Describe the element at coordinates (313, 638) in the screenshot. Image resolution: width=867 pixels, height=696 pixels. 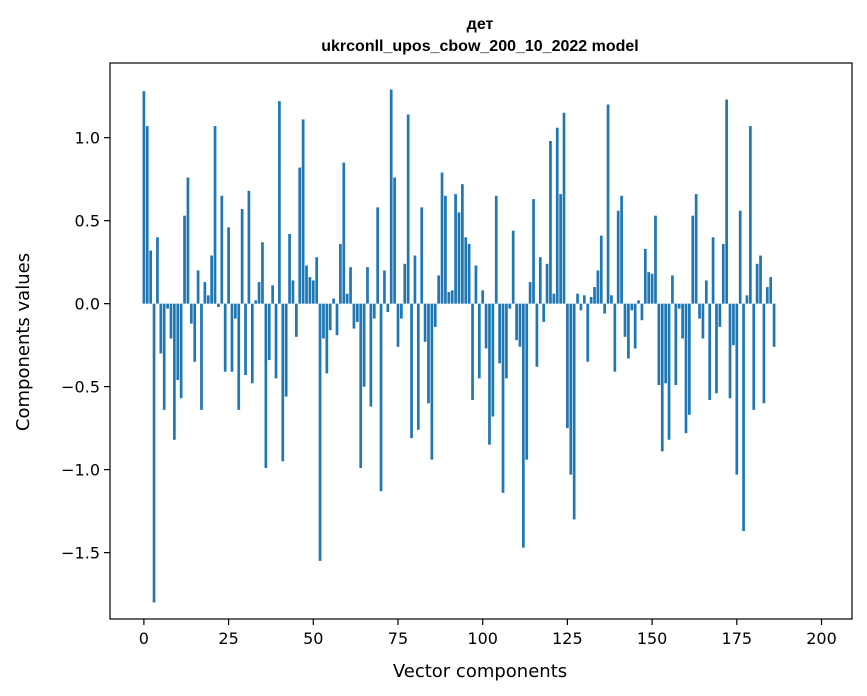
I see `x-tick-label: 50` at that location.